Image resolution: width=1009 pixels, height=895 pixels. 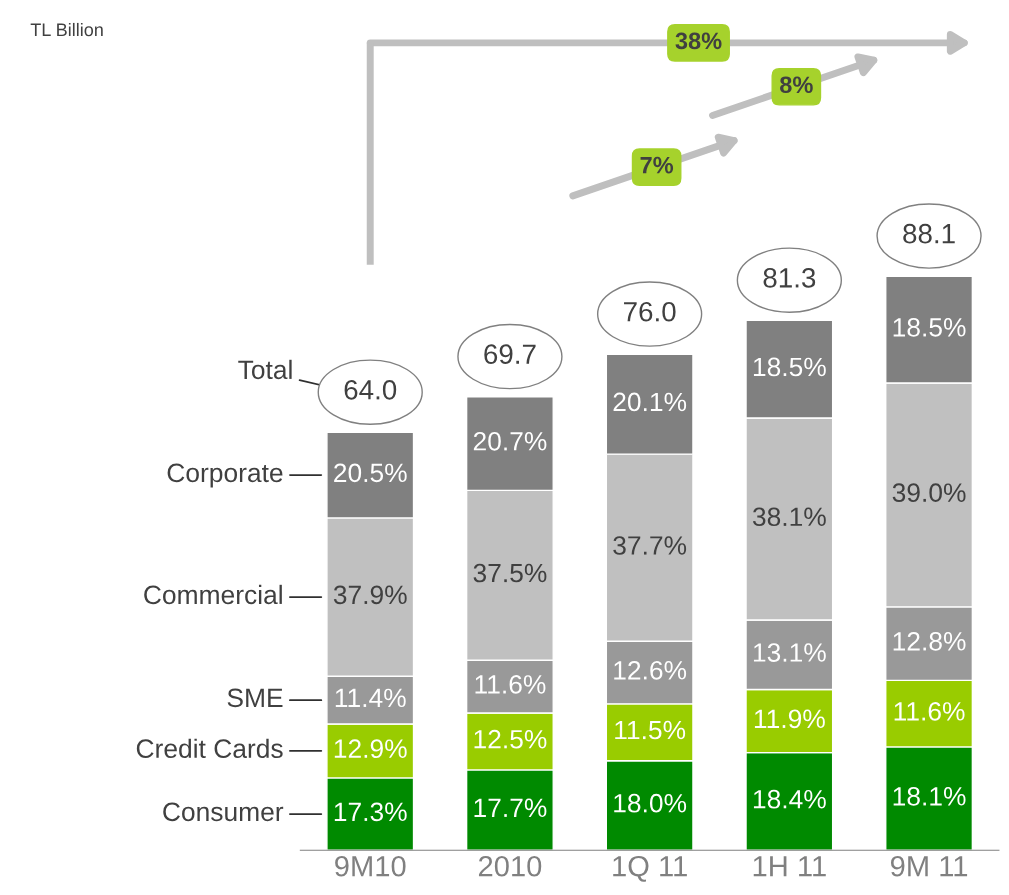 What do you see at coordinates (510, 441) in the screenshot?
I see `annotation: 20.7%` at bounding box center [510, 441].